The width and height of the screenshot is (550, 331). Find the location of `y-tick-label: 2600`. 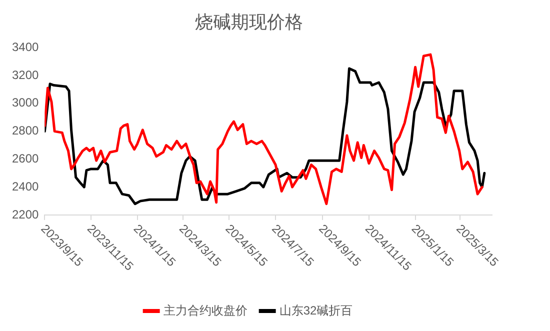

y-tick-label: 2600 is located at coordinates (26, 159).